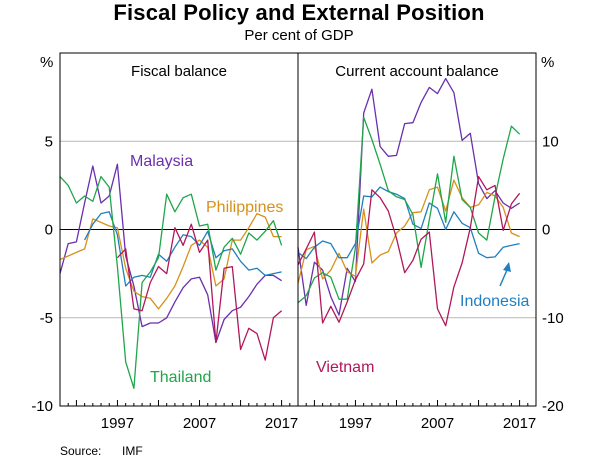 The height and width of the screenshot is (463, 598). Describe the element at coordinates (299, 12) in the screenshot. I see `chart-title: Fiscal Policy and External Position` at that location.